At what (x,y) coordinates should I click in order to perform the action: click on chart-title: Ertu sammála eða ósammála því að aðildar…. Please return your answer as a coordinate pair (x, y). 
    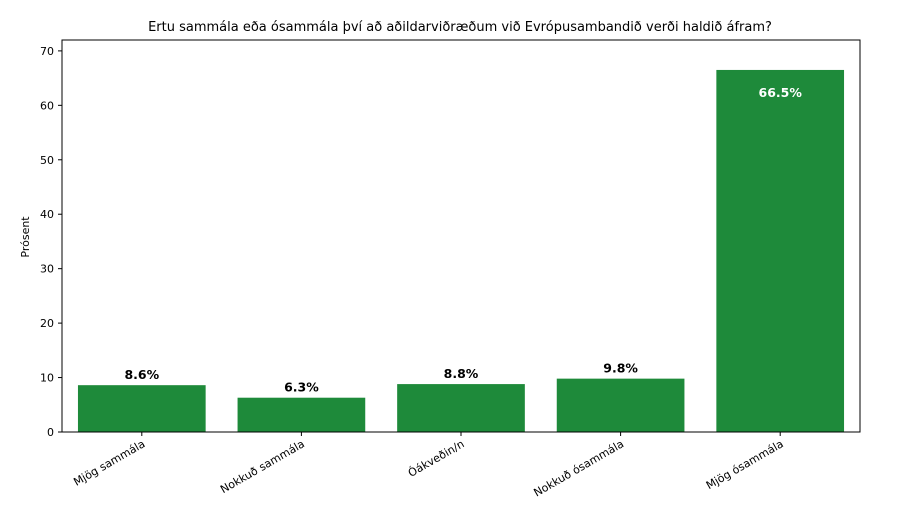
    Looking at the image, I should click on (460, 27).